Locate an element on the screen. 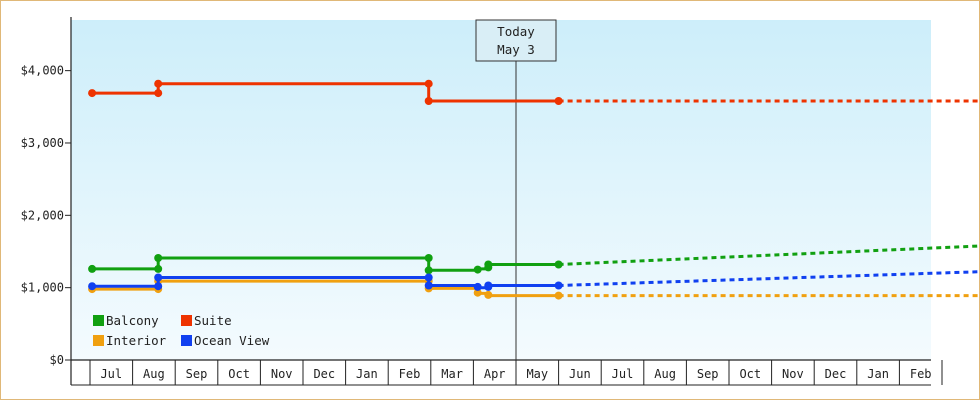  x-tick-label-5: Dec is located at coordinates (324, 374).